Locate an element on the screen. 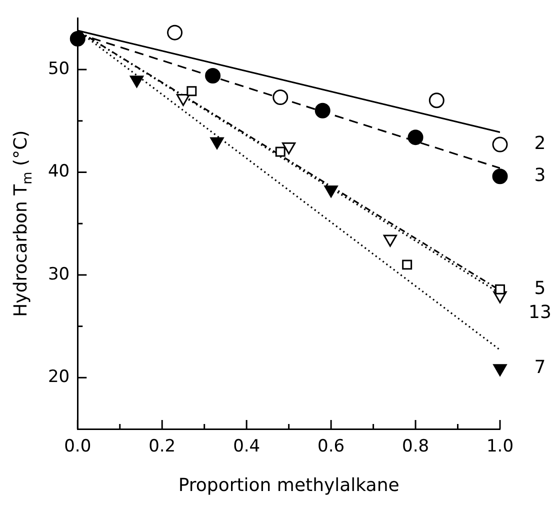  y-tick-label: 40 is located at coordinates (59, 172).